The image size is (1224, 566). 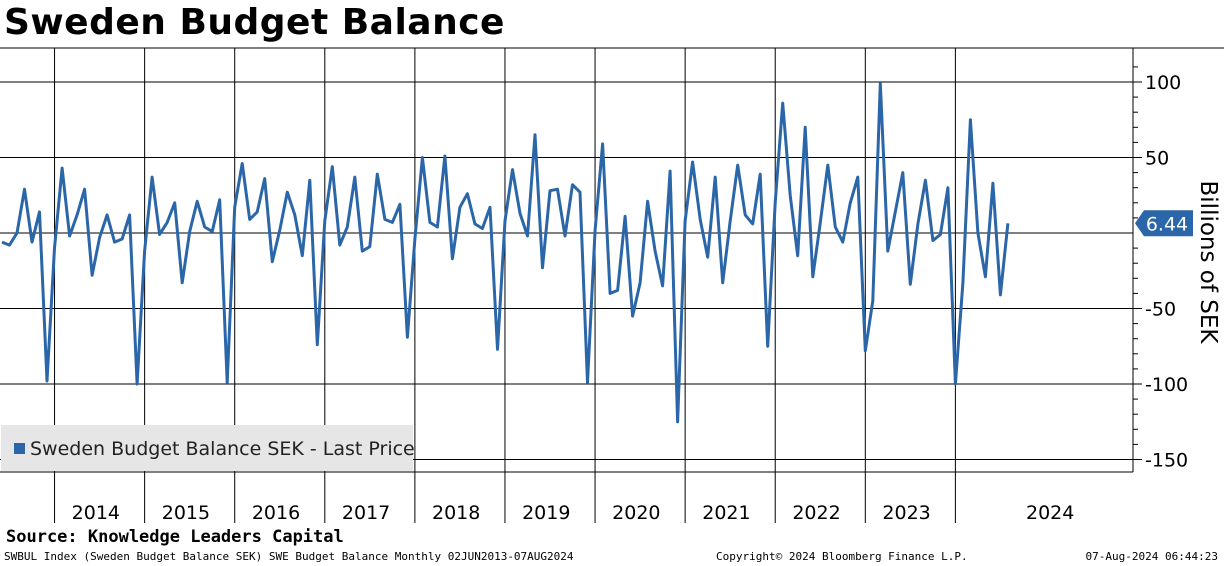 What do you see at coordinates (726, 513) in the screenshot?
I see `x-tick-label: 2021` at bounding box center [726, 513].